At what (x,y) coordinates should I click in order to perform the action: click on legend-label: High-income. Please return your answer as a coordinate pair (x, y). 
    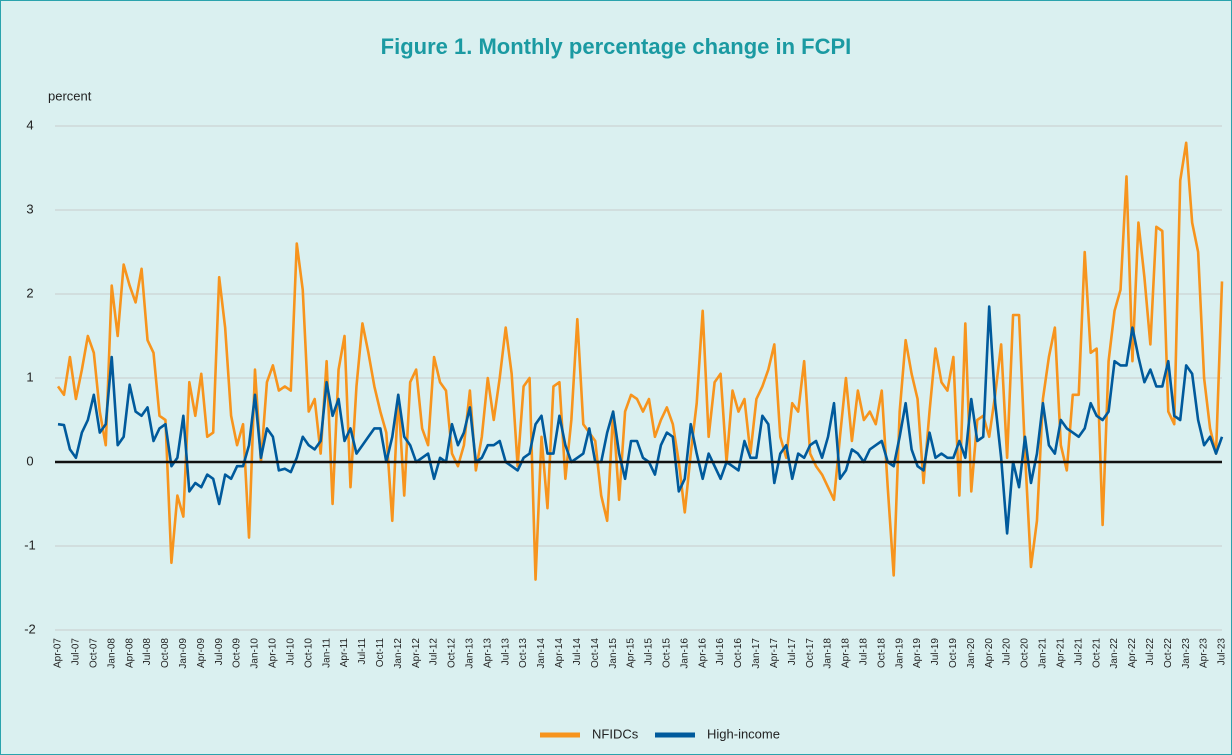
    Looking at the image, I should click on (743, 733).